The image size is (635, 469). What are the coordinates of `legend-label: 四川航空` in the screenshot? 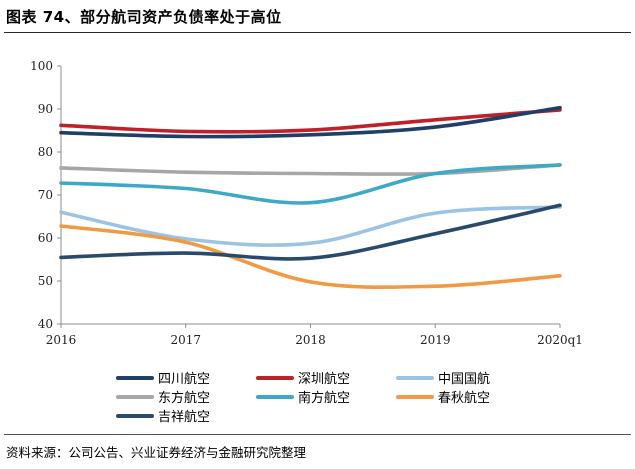 It's located at (184, 379).